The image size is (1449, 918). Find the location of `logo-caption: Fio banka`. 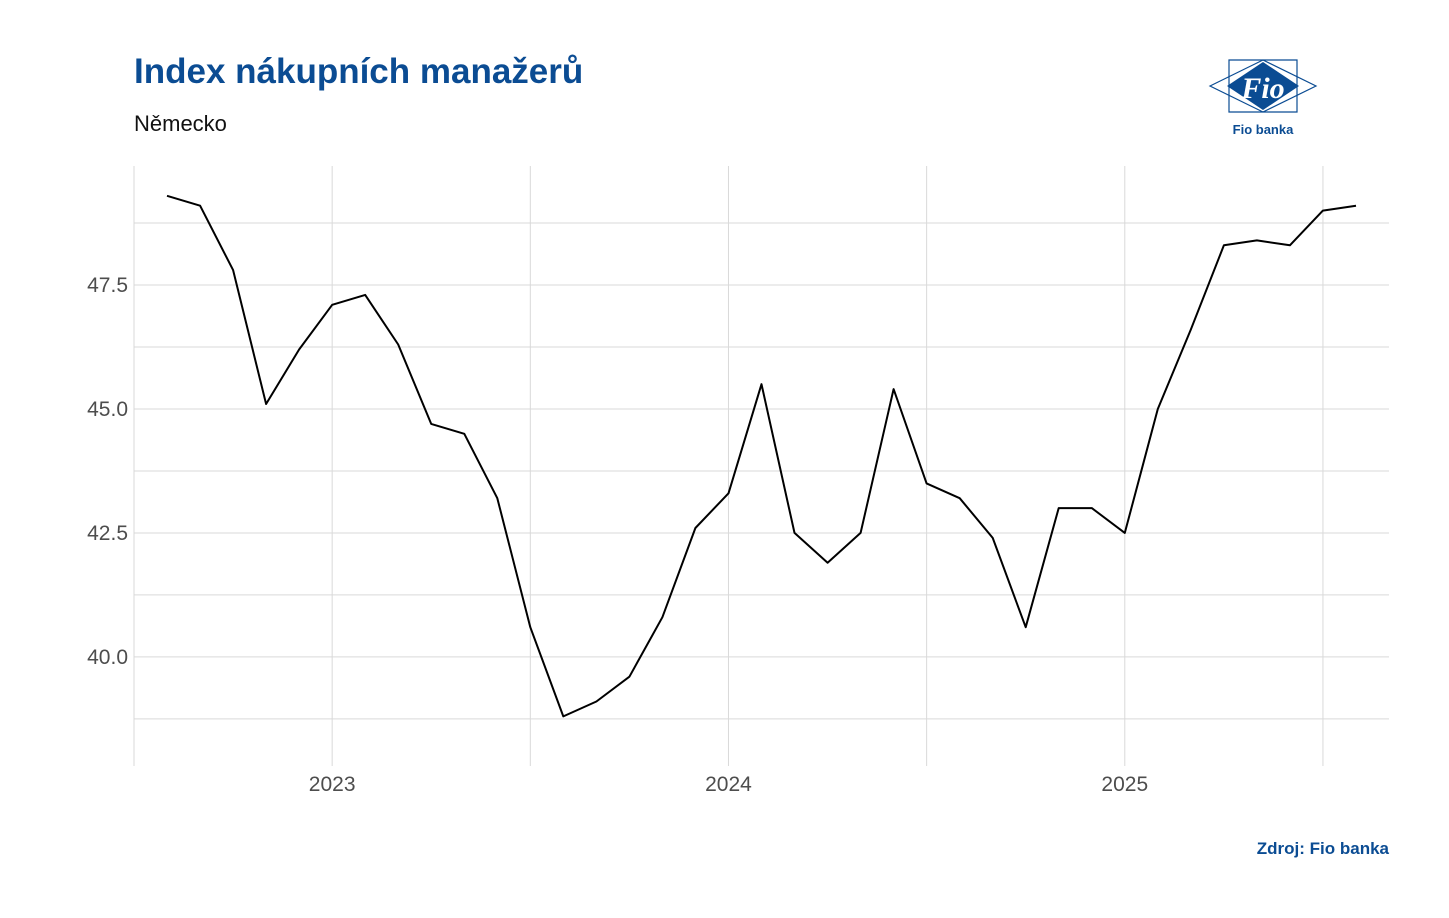

logo-caption: Fio banka is located at coordinates (1263, 129).